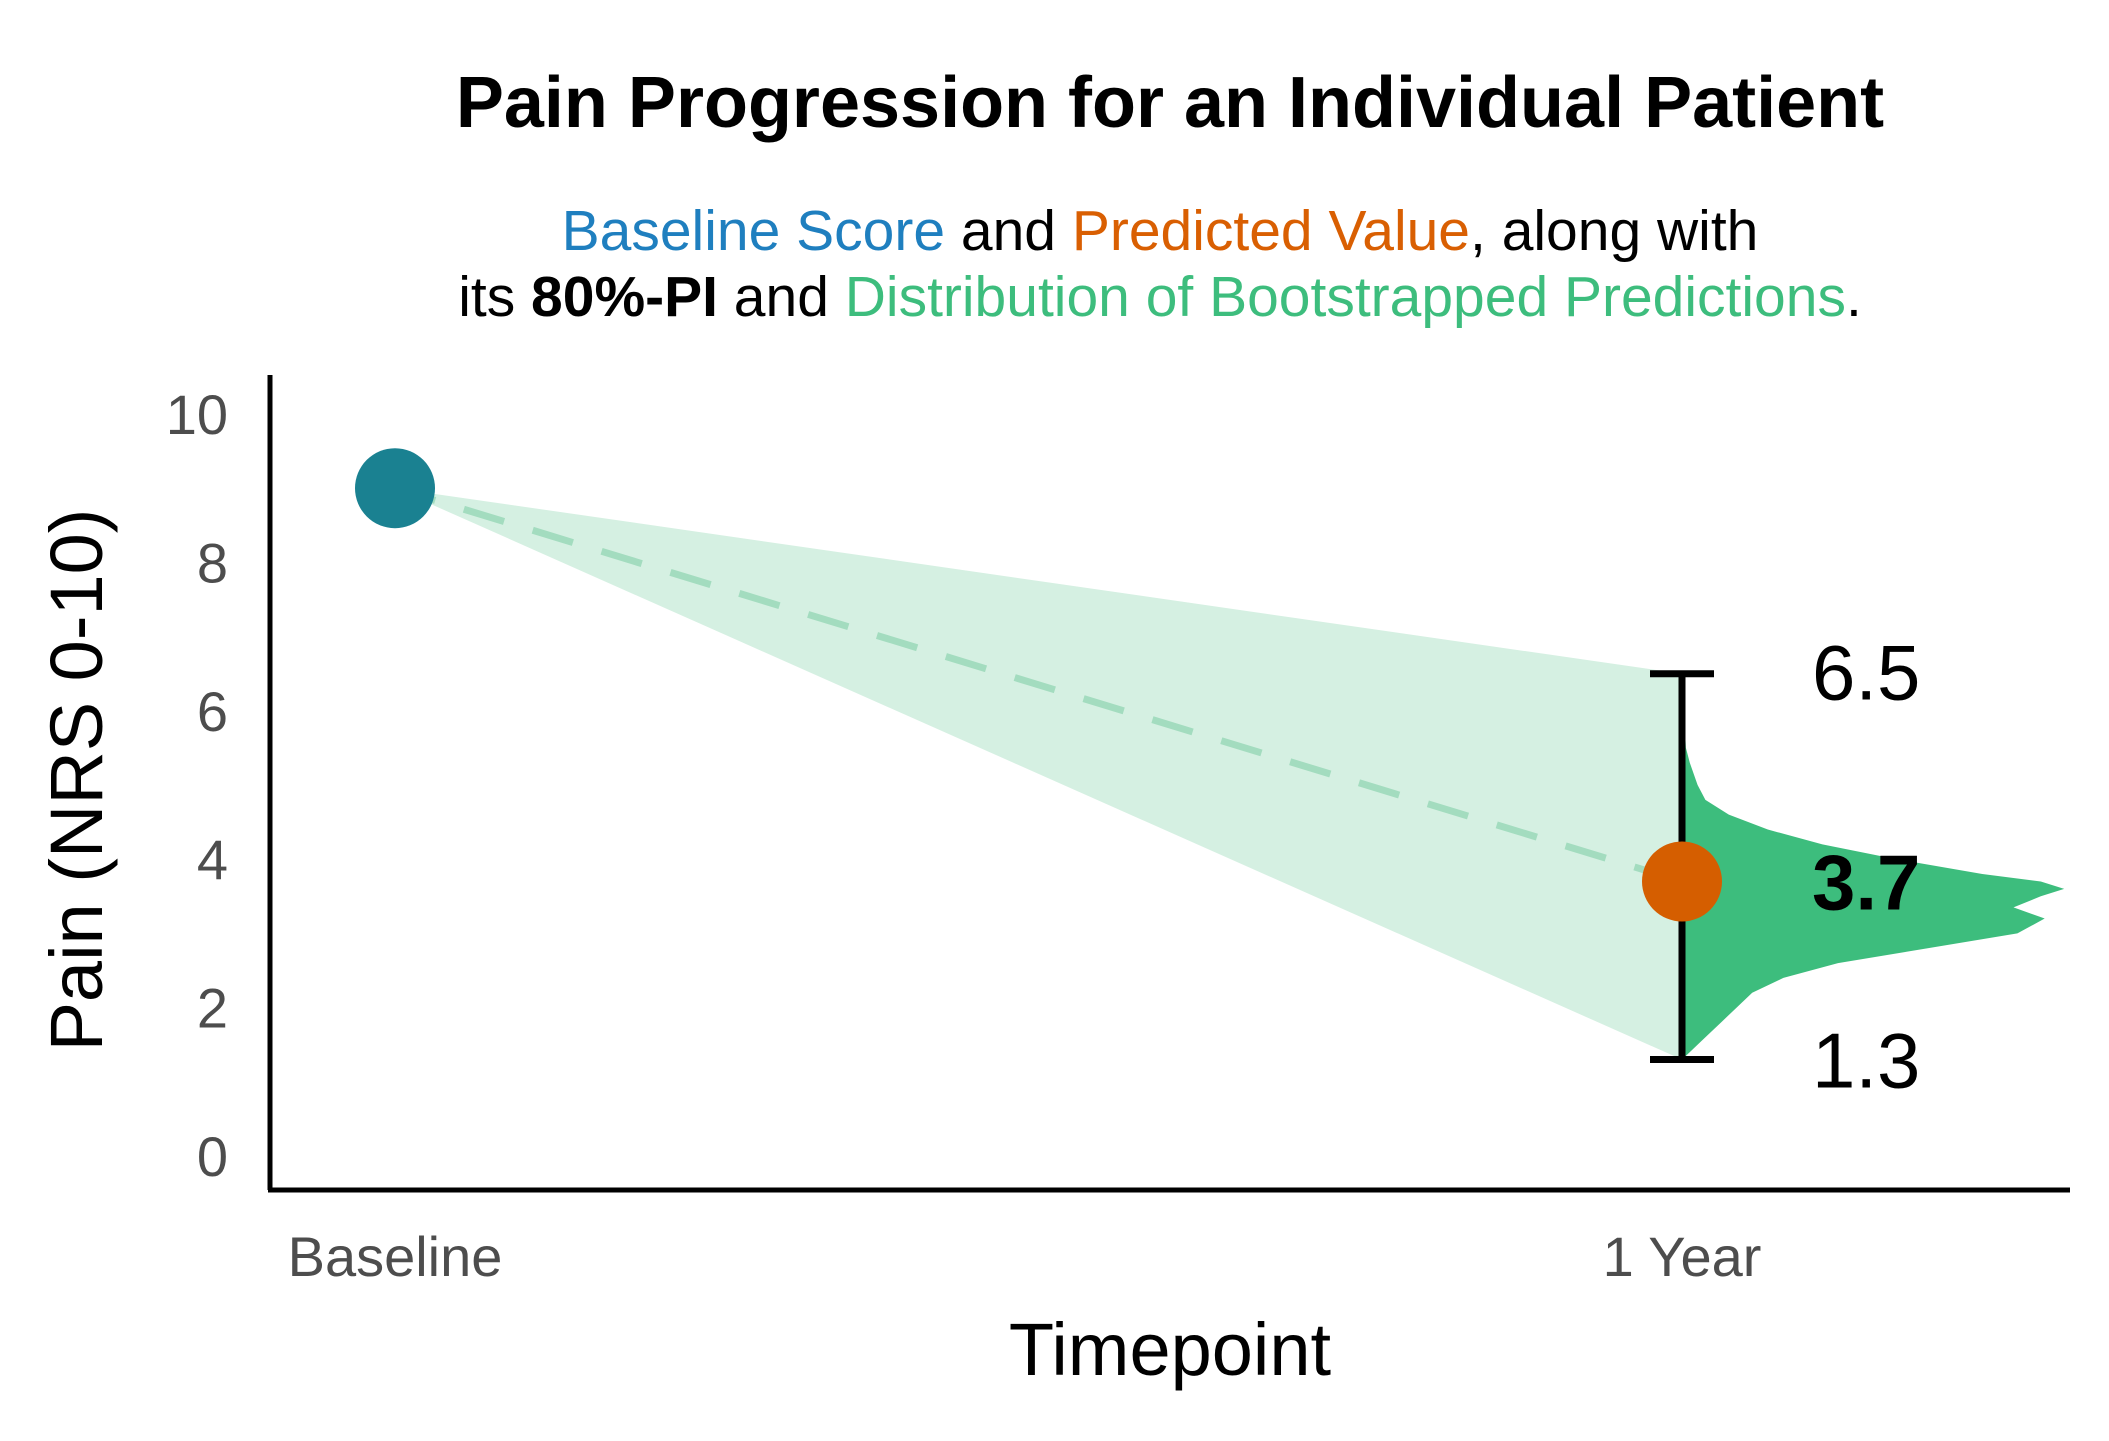 The width and height of the screenshot is (2109, 1441). I want to click on x-tick-label-0: Baseline, so click(395, 1256).